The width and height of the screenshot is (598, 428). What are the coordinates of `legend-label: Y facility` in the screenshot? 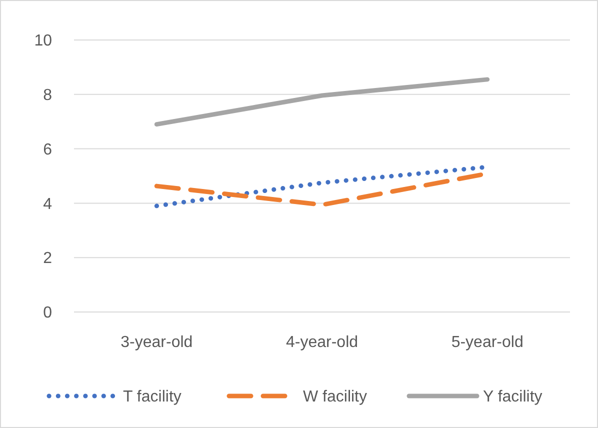 It's located at (512, 397).